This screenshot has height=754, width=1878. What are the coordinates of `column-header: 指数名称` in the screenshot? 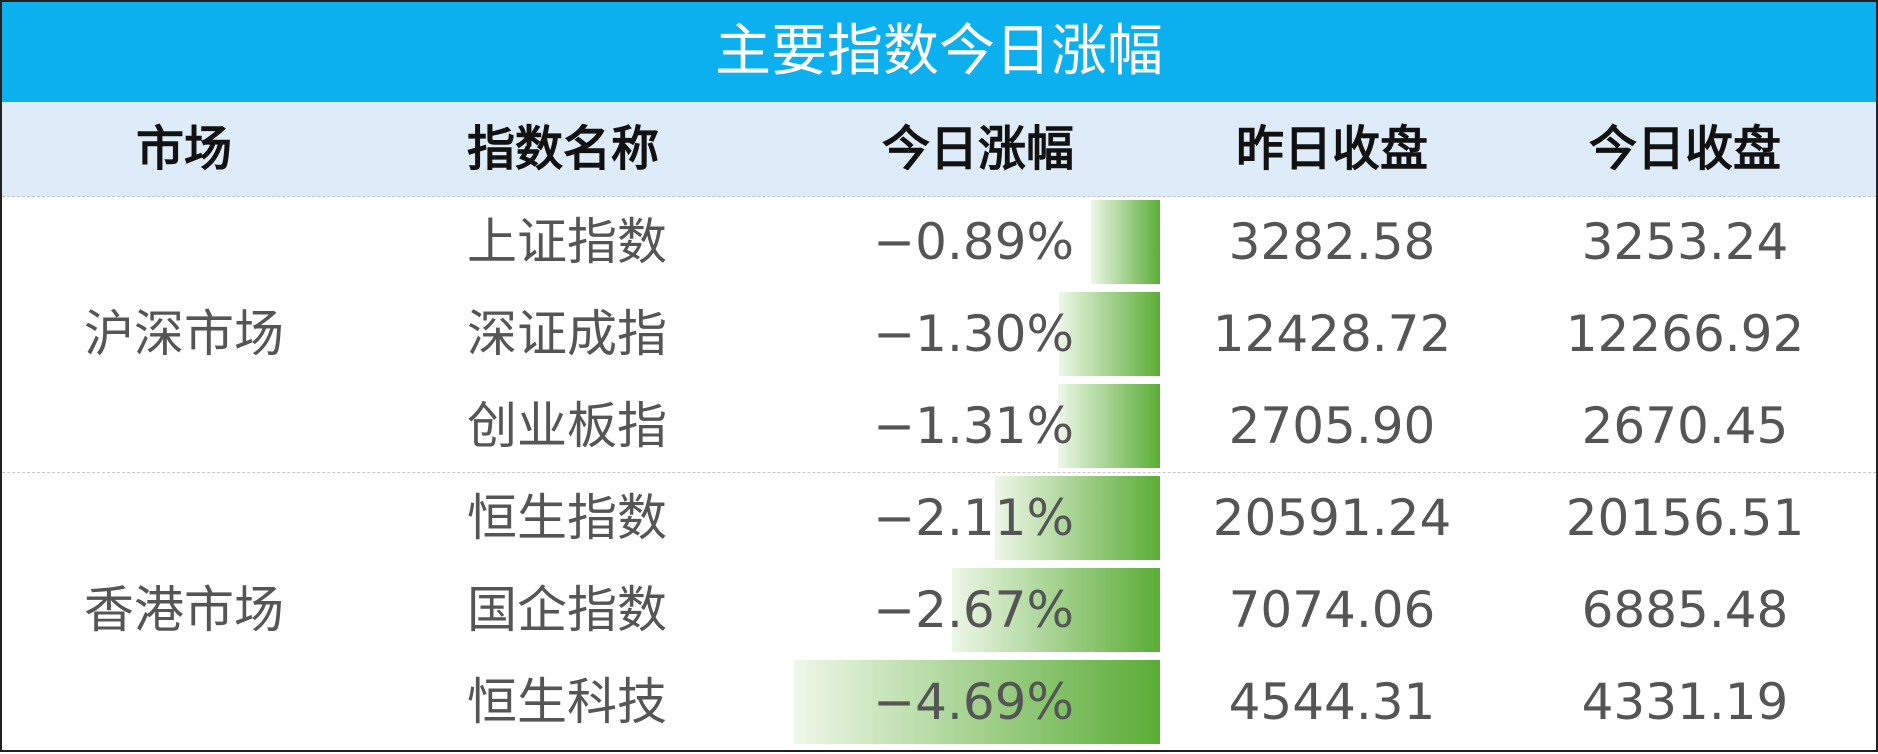 It's located at (563, 149).